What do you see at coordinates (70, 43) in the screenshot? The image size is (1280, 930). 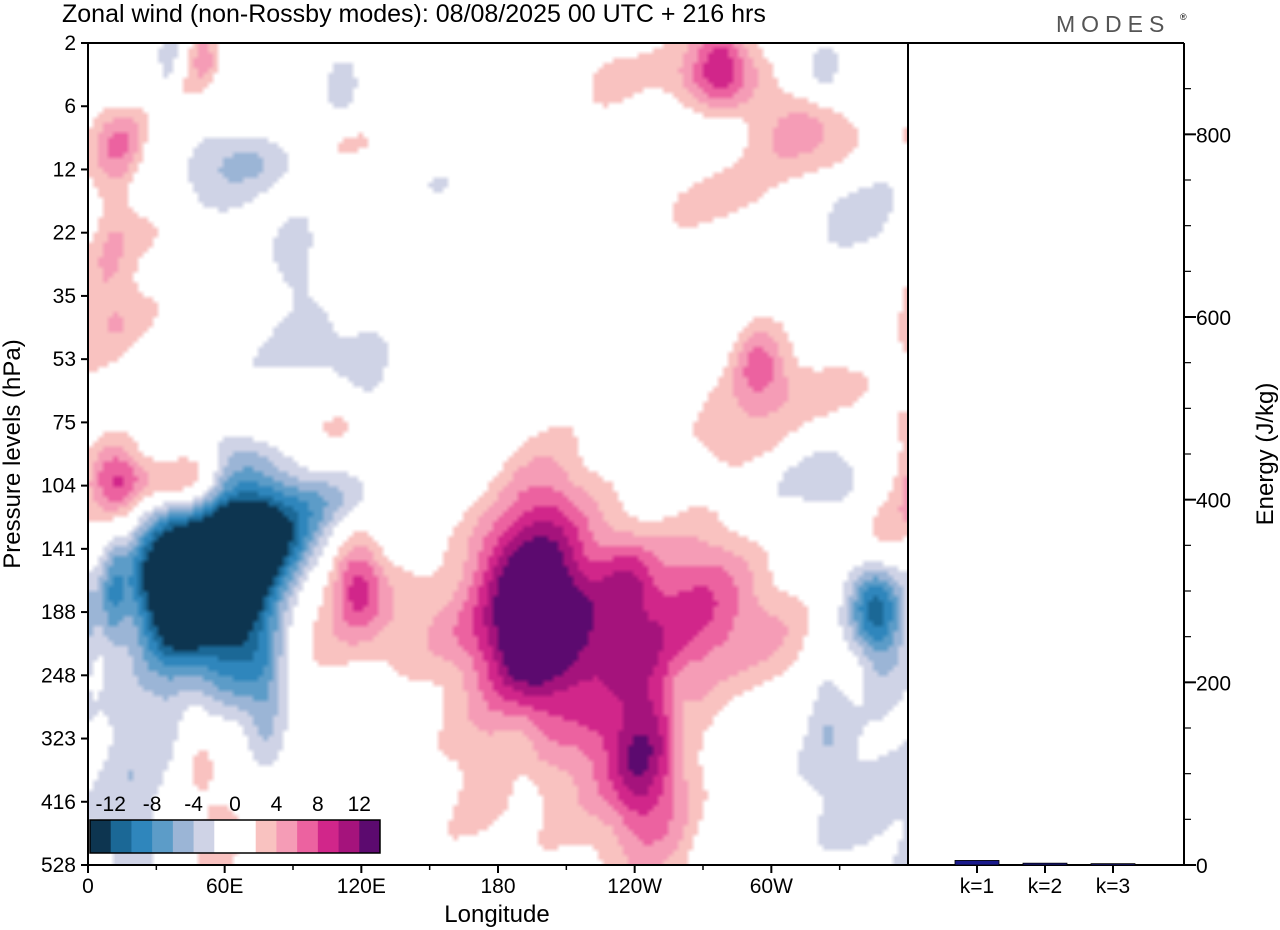 I see `y-tick-label: 2` at bounding box center [70, 43].